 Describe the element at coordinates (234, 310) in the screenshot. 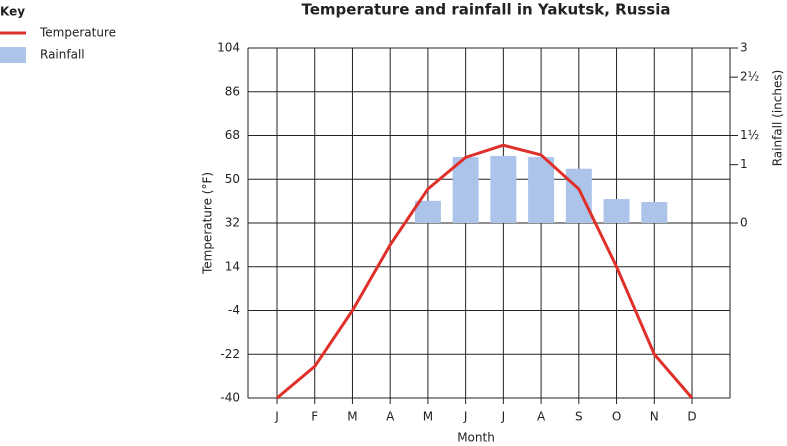

I see `y-tick-label: -4` at that location.